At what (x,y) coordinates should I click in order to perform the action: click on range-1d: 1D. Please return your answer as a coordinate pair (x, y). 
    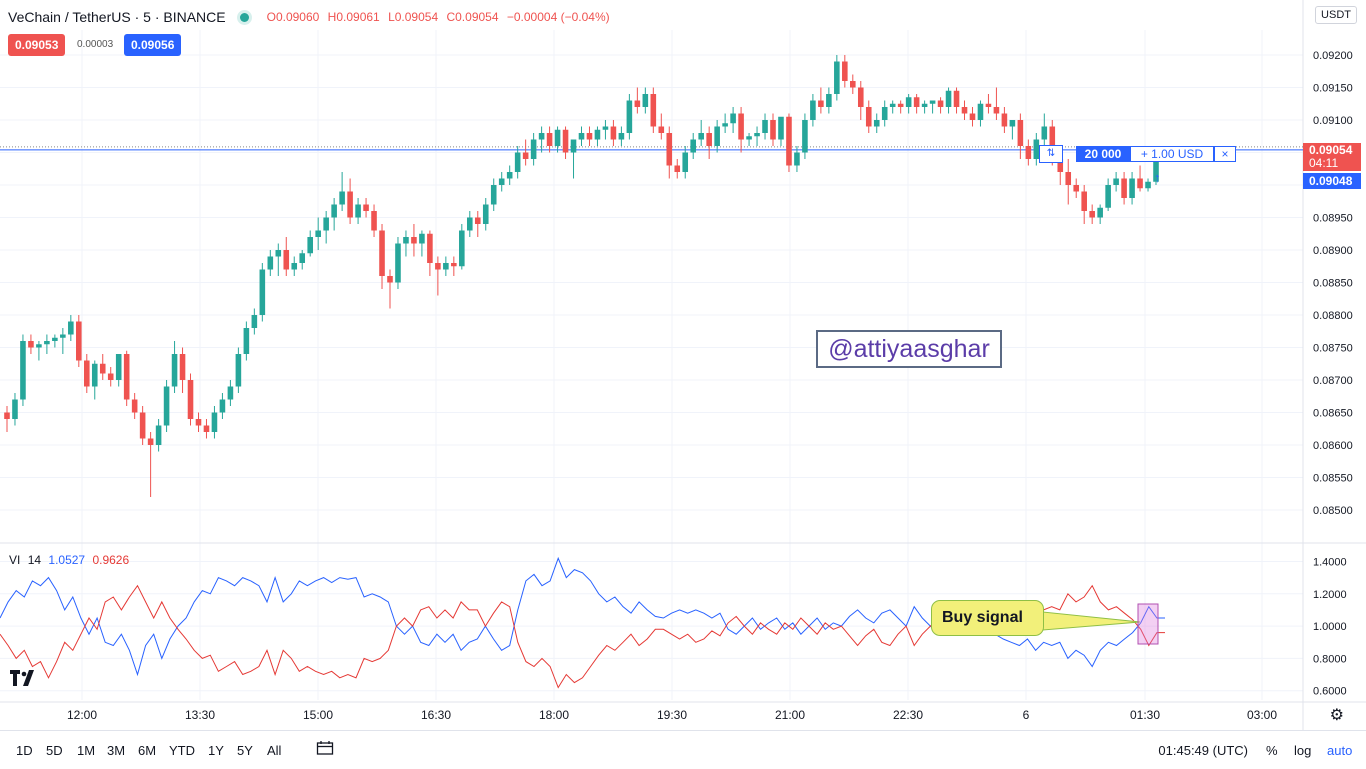
    Looking at the image, I should click on (24, 750).